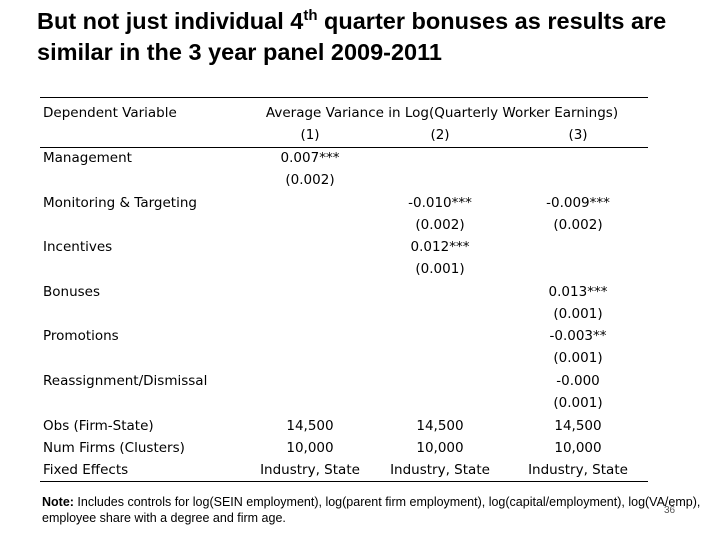 The width and height of the screenshot is (720, 540). What do you see at coordinates (578, 202) in the screenshot?
I see `coefficient: -0.009***` at bounding box center [578, 202].